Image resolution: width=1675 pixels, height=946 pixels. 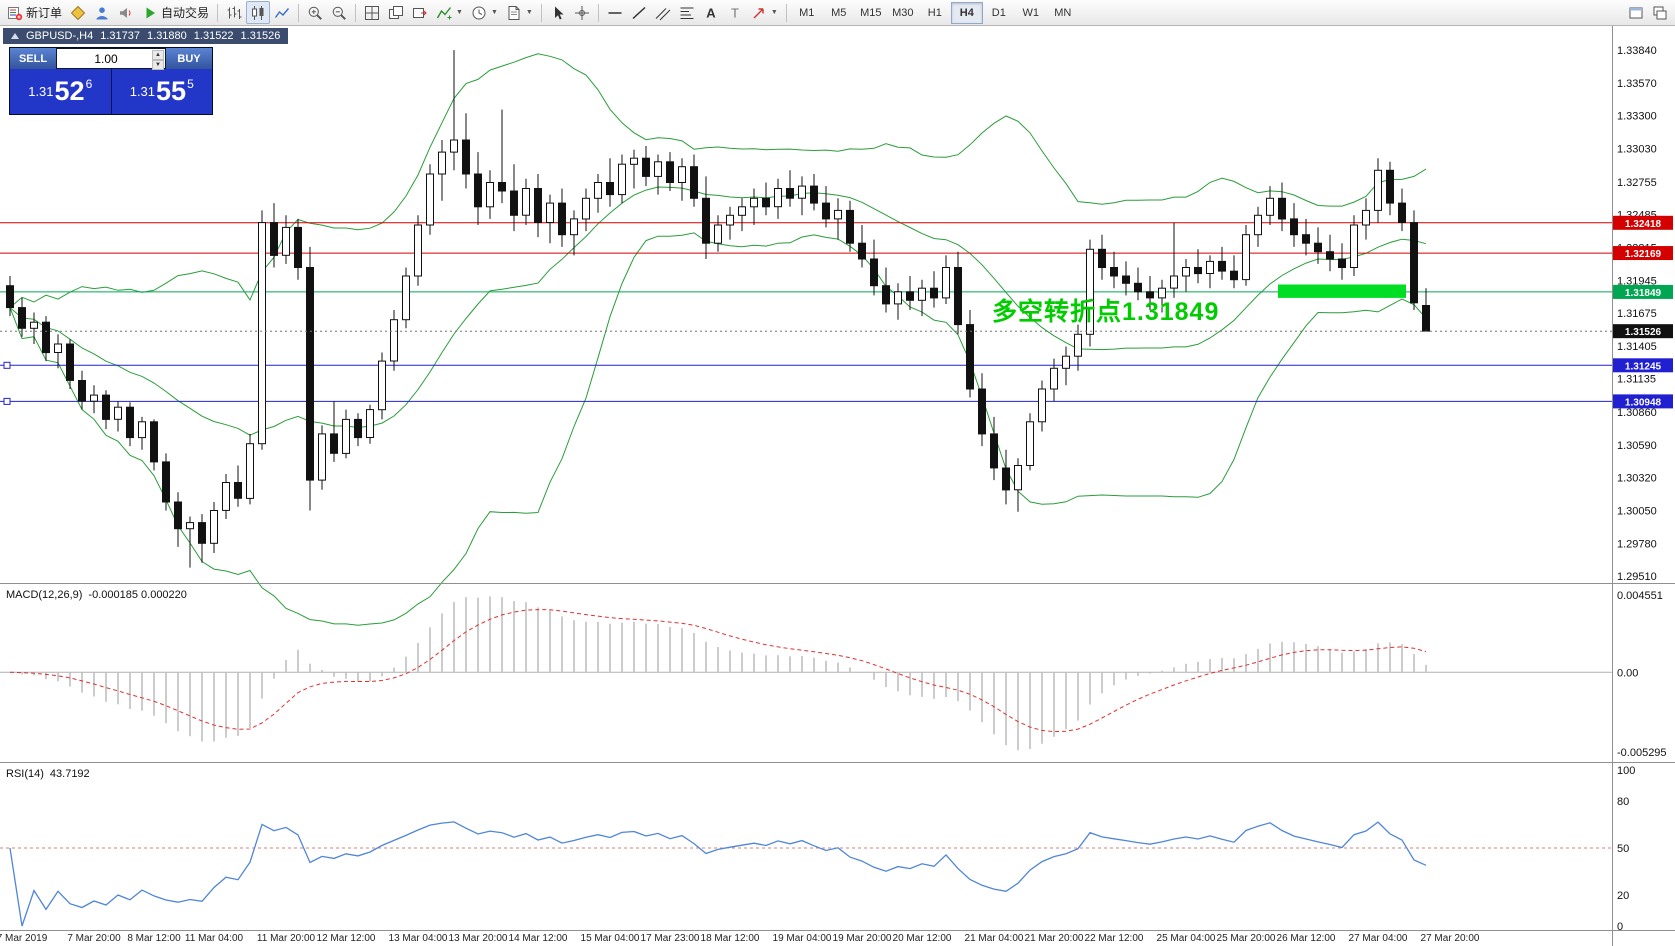 I want to click on shift-icon, so click(x=420, y=13).